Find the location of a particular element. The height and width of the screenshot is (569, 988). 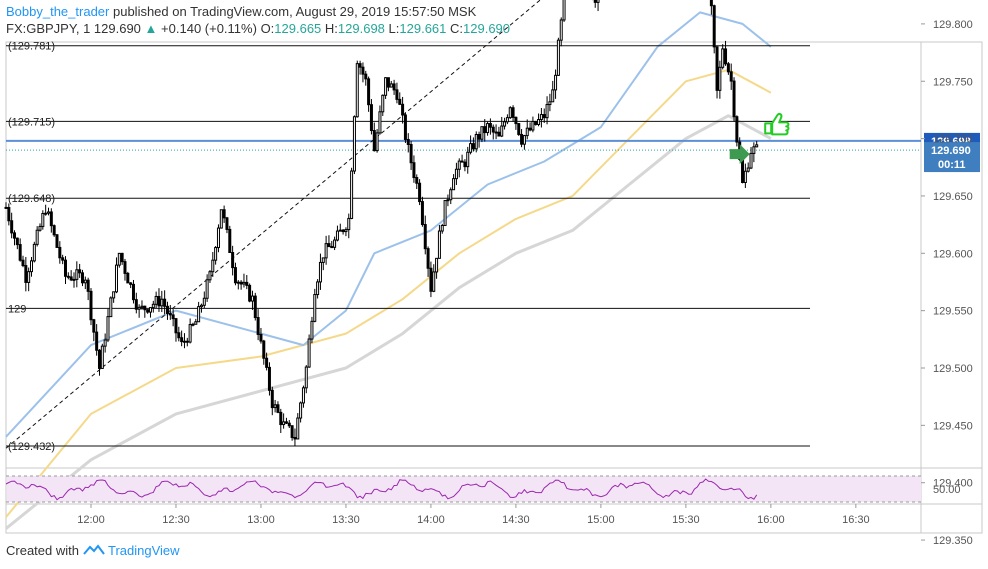

fib-level-label: 129 is located at coordinates (17, 309).